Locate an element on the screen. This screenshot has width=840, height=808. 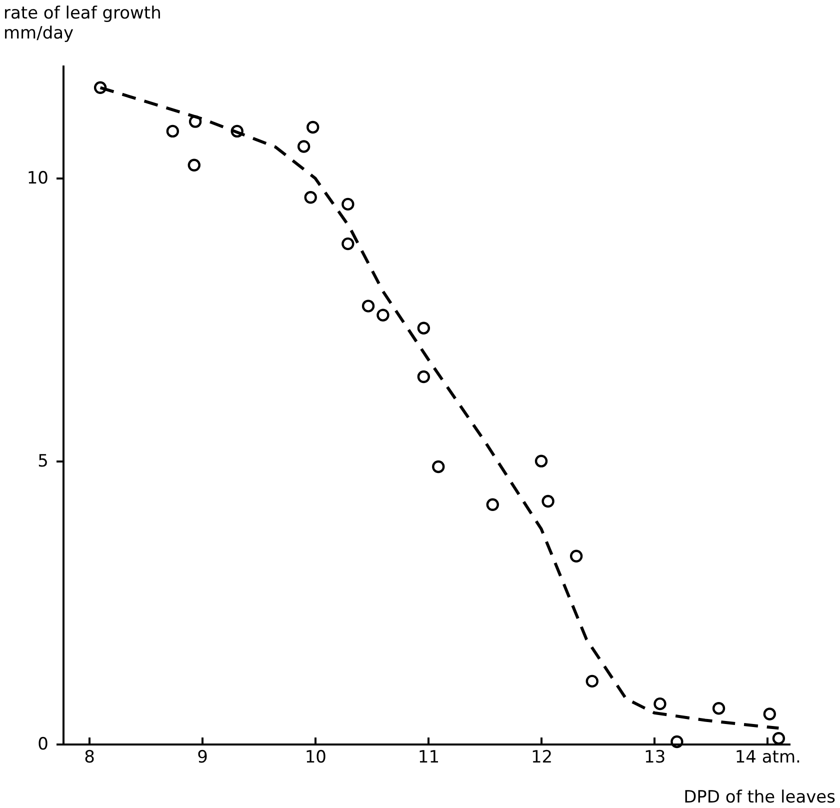
x-tick-label: 10 is located at coordinates (315, 758).